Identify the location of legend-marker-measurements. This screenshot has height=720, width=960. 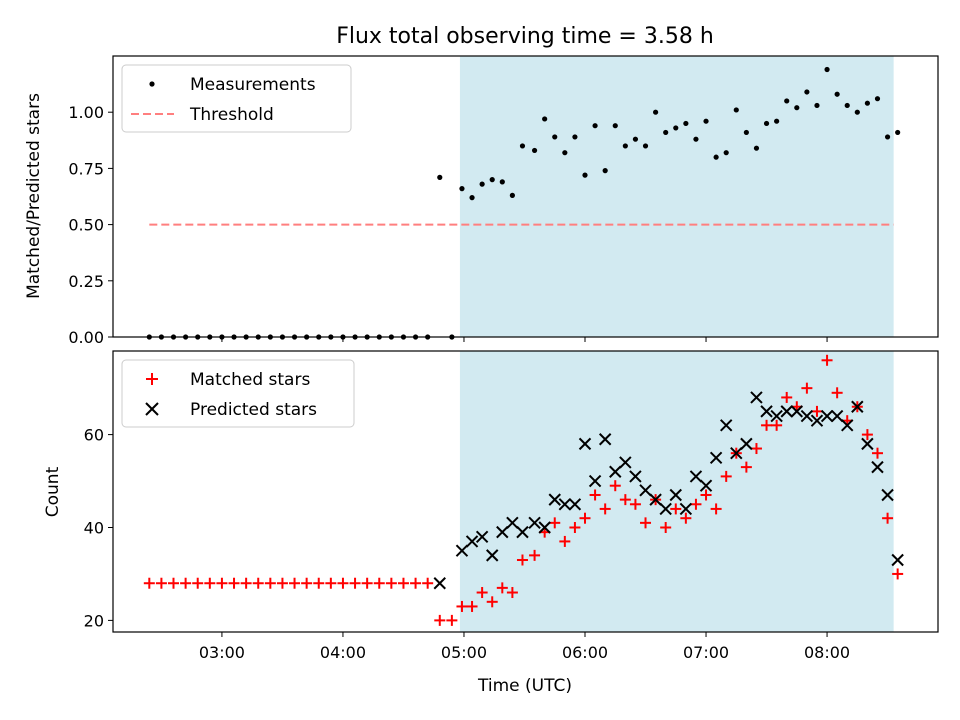
(152, 84).